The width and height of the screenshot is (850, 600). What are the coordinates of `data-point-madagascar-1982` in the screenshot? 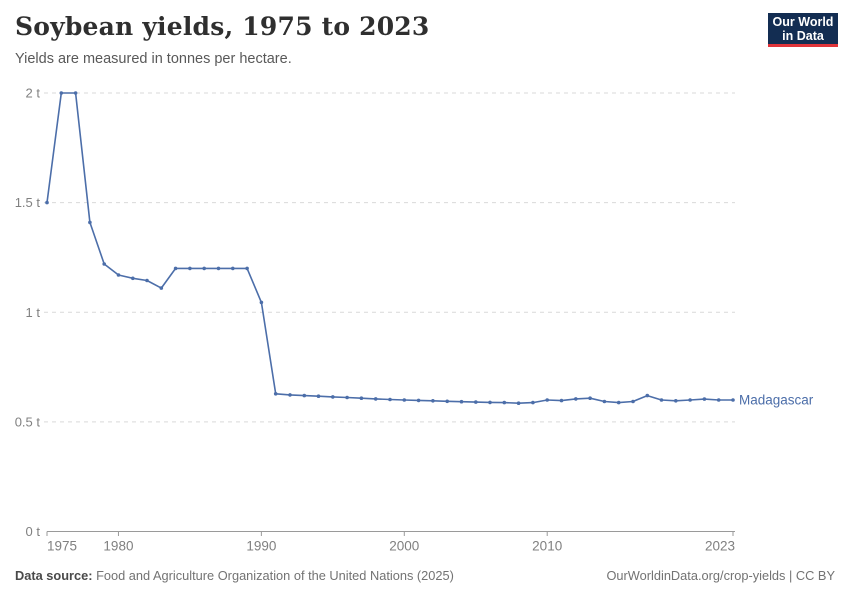 It's located at (147, 280).